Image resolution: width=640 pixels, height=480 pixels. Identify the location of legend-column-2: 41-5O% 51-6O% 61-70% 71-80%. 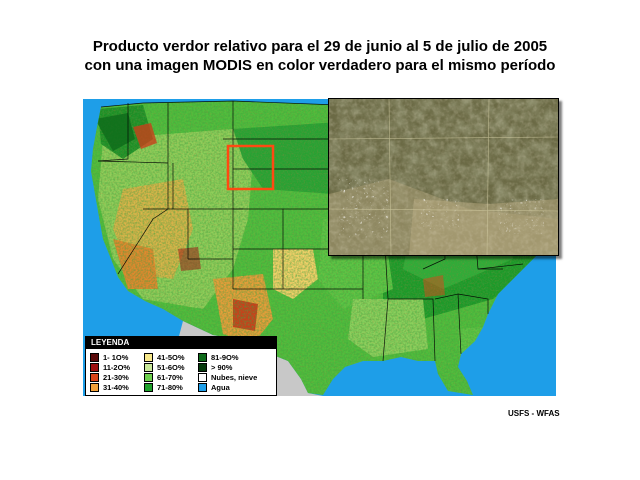
(164, 372).